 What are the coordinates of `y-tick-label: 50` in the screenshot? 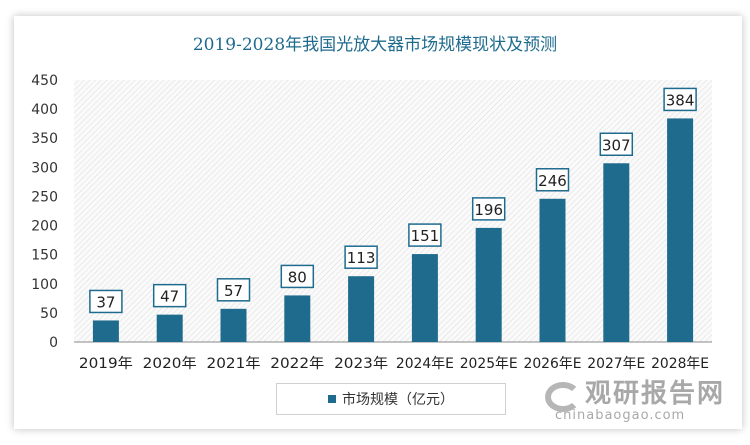 It's located at (49, 314).